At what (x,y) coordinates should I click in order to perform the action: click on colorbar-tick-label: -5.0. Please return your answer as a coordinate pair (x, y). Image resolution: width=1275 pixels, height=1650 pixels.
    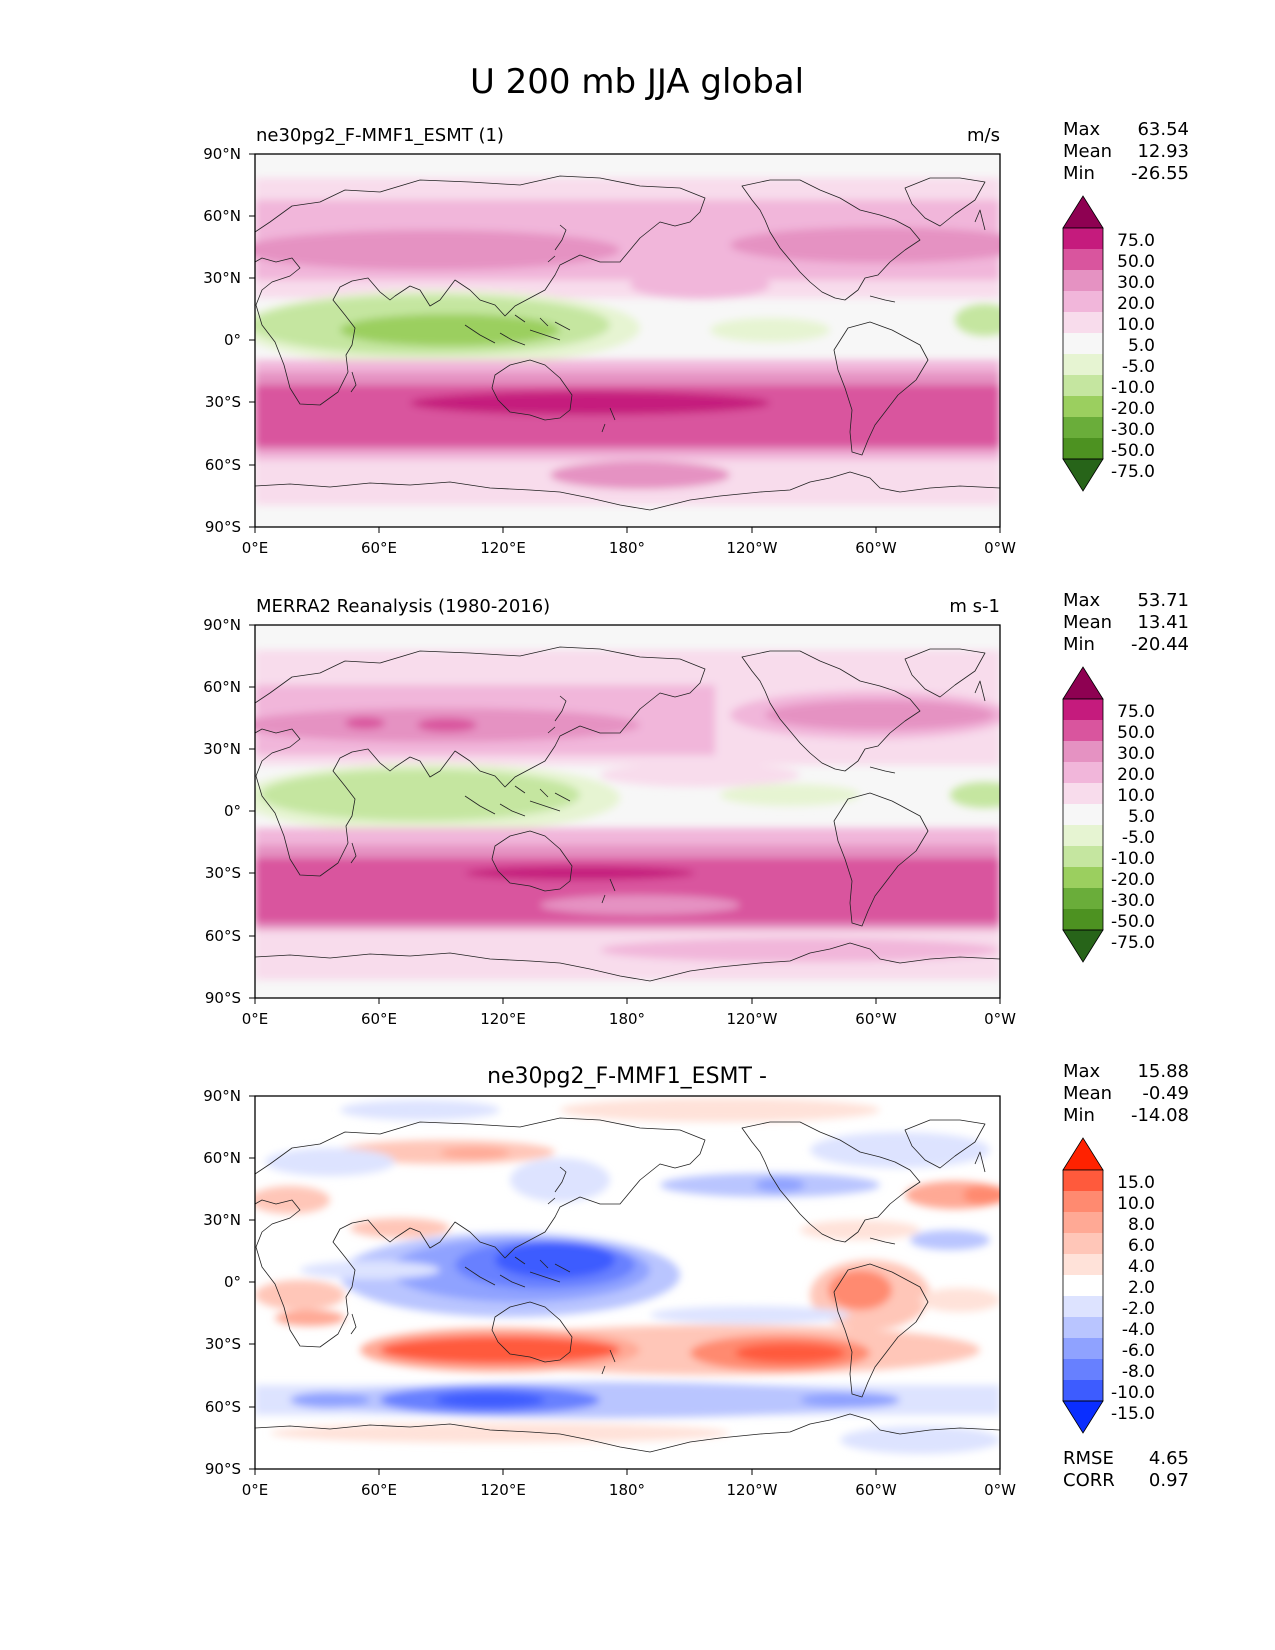
    Looking at the image, I should click on (1138, 367).